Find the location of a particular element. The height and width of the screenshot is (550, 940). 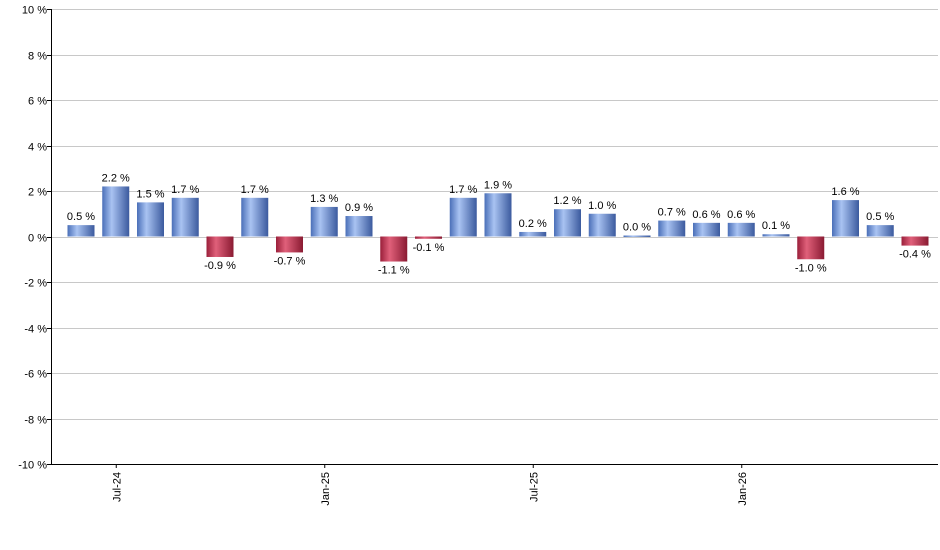

bar-value-label: -0.7 % is located at coordinates (290, 261).